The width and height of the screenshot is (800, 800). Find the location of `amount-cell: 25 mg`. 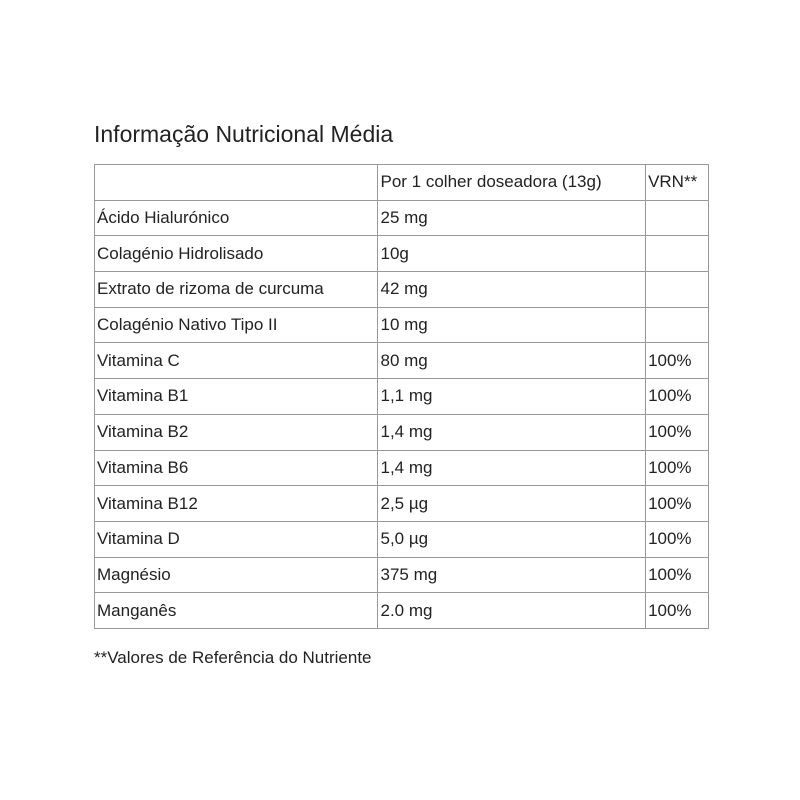

amount-cell: 25 mg is located at coordinates (512, 218).